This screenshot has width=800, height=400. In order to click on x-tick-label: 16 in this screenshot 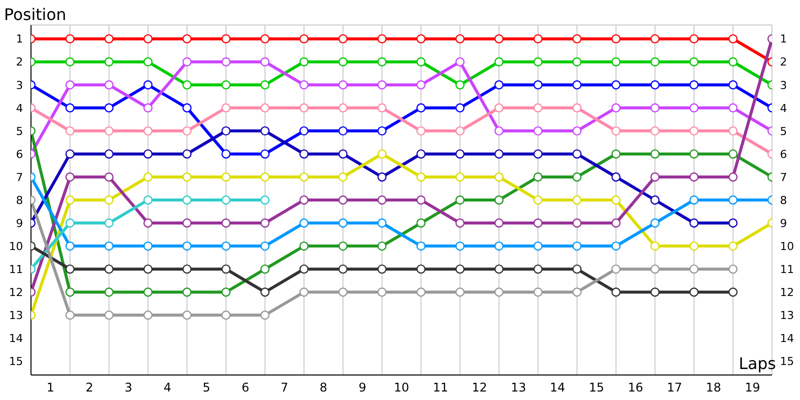, I will do `click(636, 387)`.